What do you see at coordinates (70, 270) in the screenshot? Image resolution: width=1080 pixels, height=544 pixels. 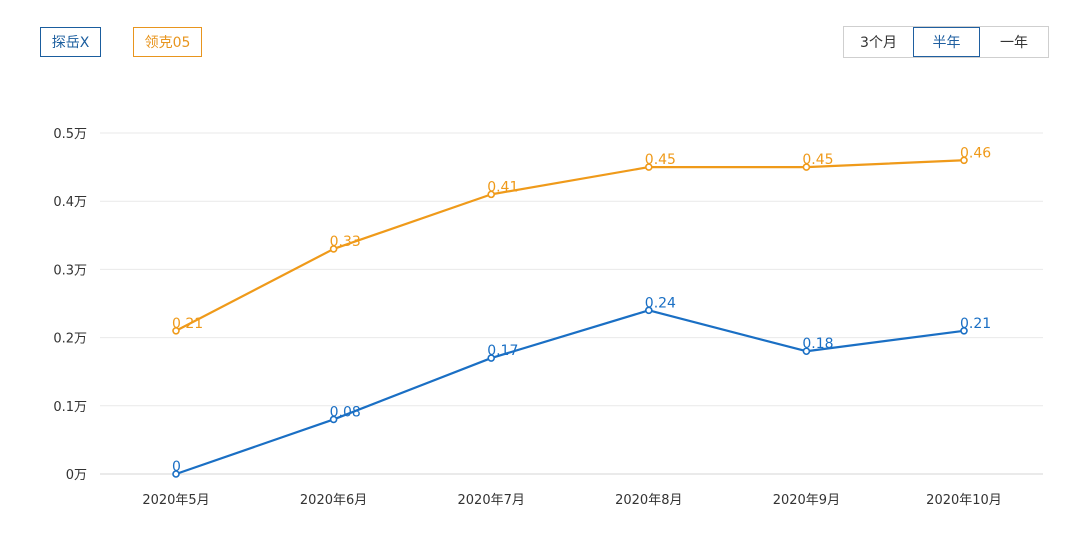 I see `y-tick-label: 0.3万` at bounding box center [70, 270].